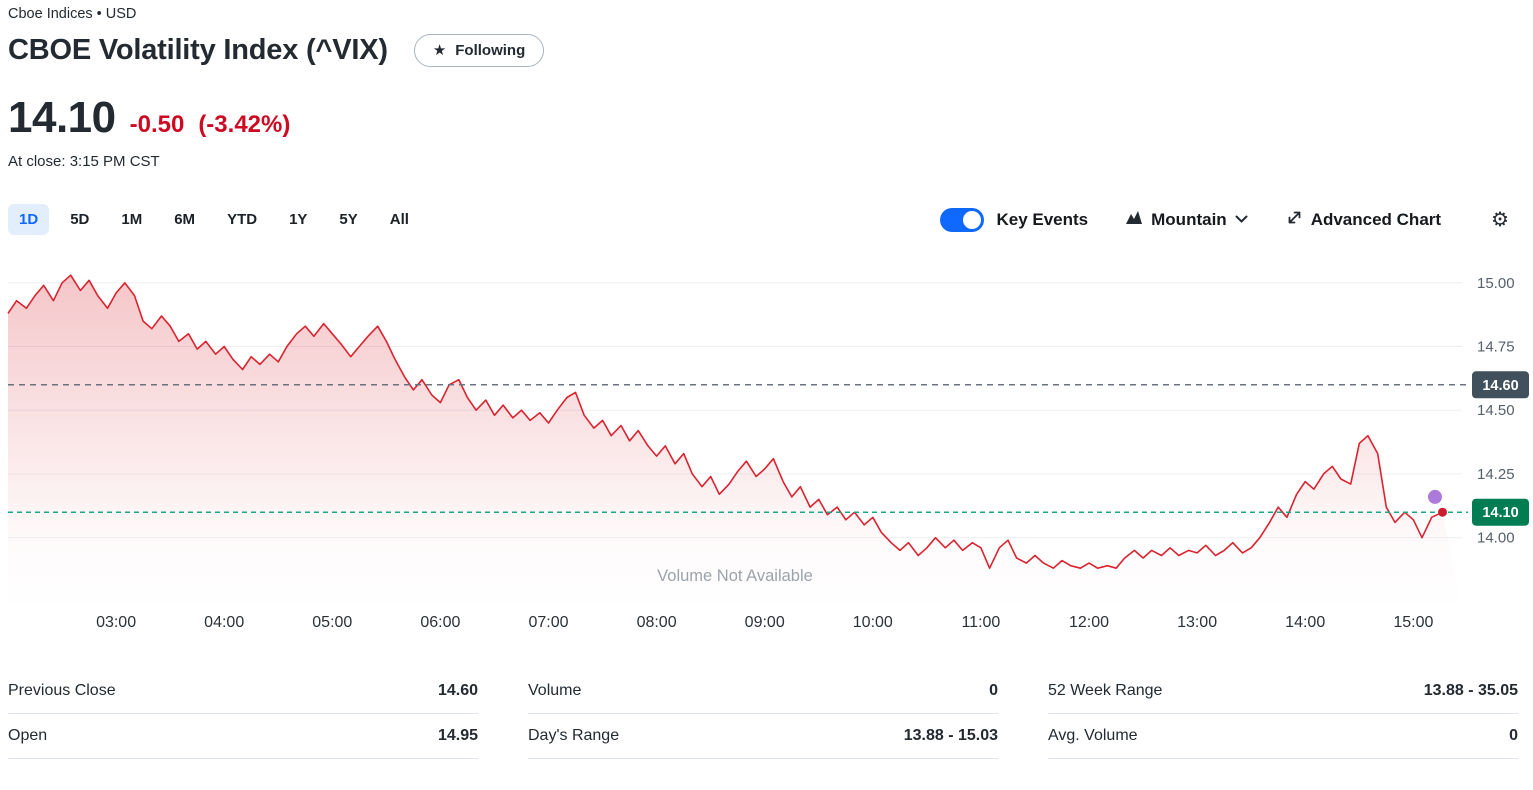 Image resolution: width=1533 pixels, height=790 pixels. Describe the element at coordinates (29, 219) in the screenshot. I see `tab-1d: 1D` at that location.